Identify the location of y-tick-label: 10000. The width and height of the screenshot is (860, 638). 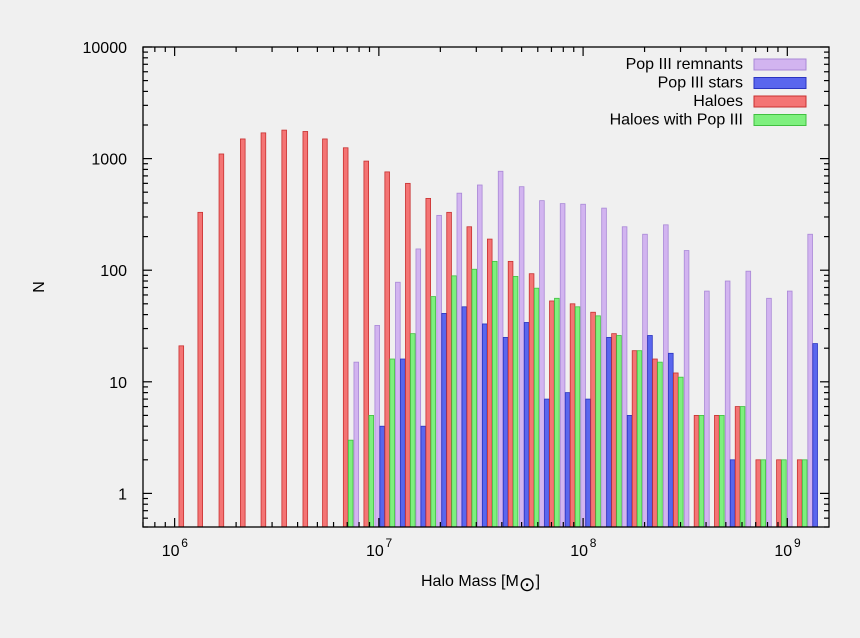
(105, 48).